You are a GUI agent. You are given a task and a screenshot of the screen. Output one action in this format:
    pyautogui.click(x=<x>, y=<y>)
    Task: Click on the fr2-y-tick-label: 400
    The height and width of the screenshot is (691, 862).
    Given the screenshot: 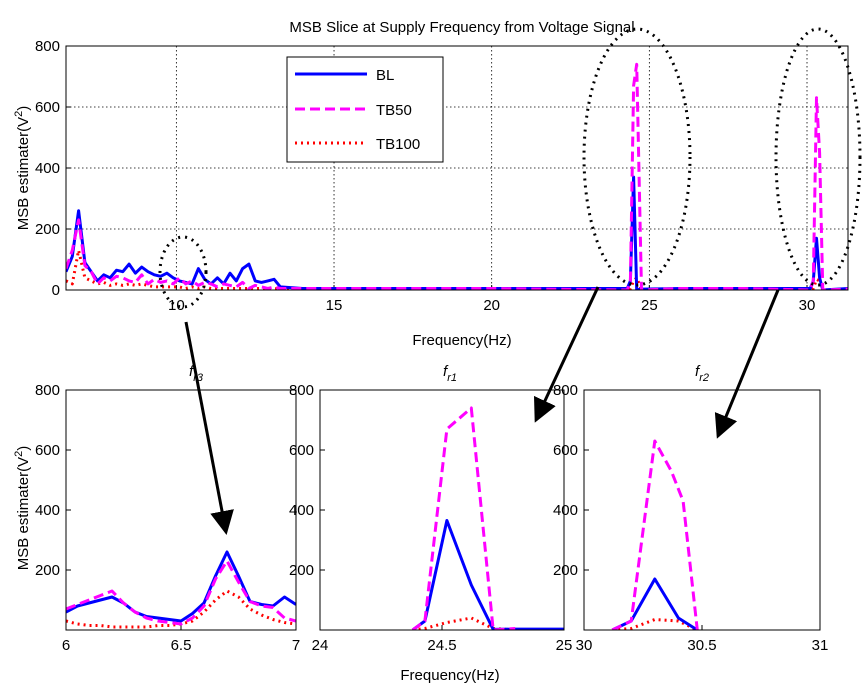 What is the action you would take?
    pyautogui.click(x=565, y=510)
    